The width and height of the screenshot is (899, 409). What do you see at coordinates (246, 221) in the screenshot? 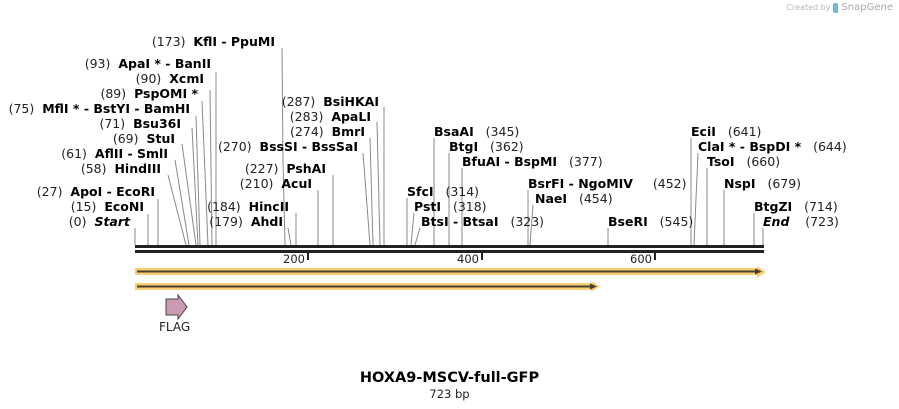
I see `site-label-ahdi: (179) AhdI` at bounding box center [246, 221].